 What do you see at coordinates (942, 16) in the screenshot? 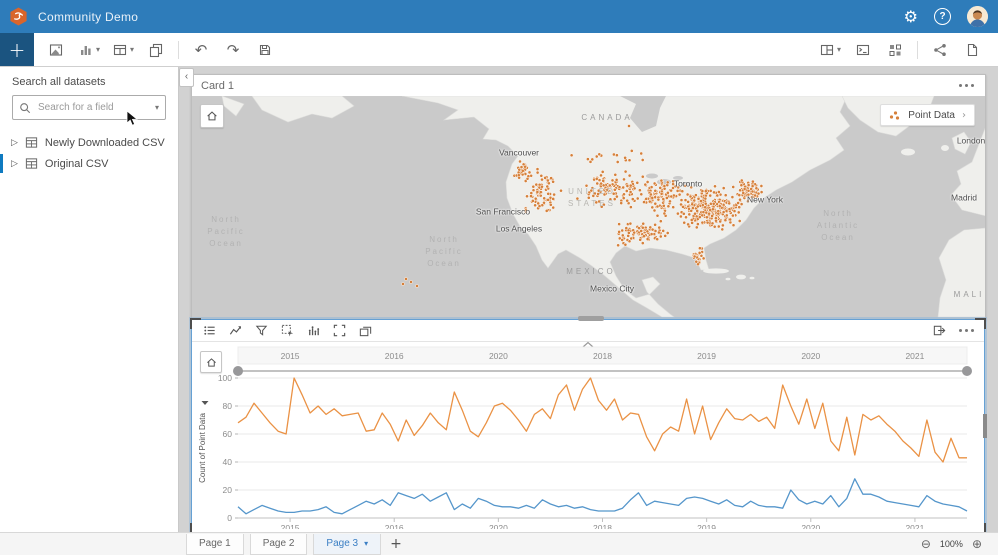
I see `help-icon: ?` at bounding box center [942, 16].